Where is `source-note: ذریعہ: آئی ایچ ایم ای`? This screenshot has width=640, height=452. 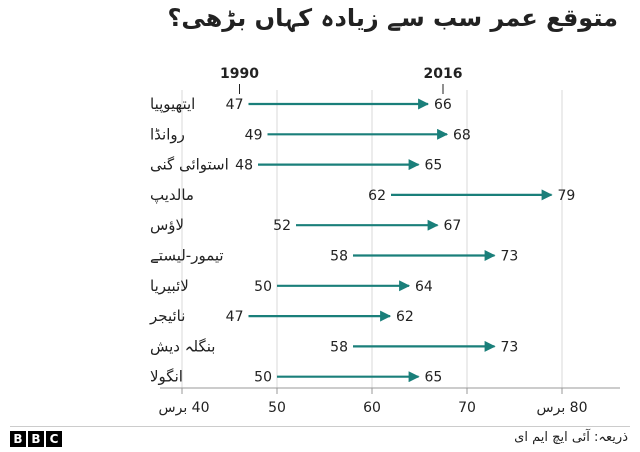 source-note: ذریعہ: آئی ایچ ایم ای is located at coordinates (571, 437).